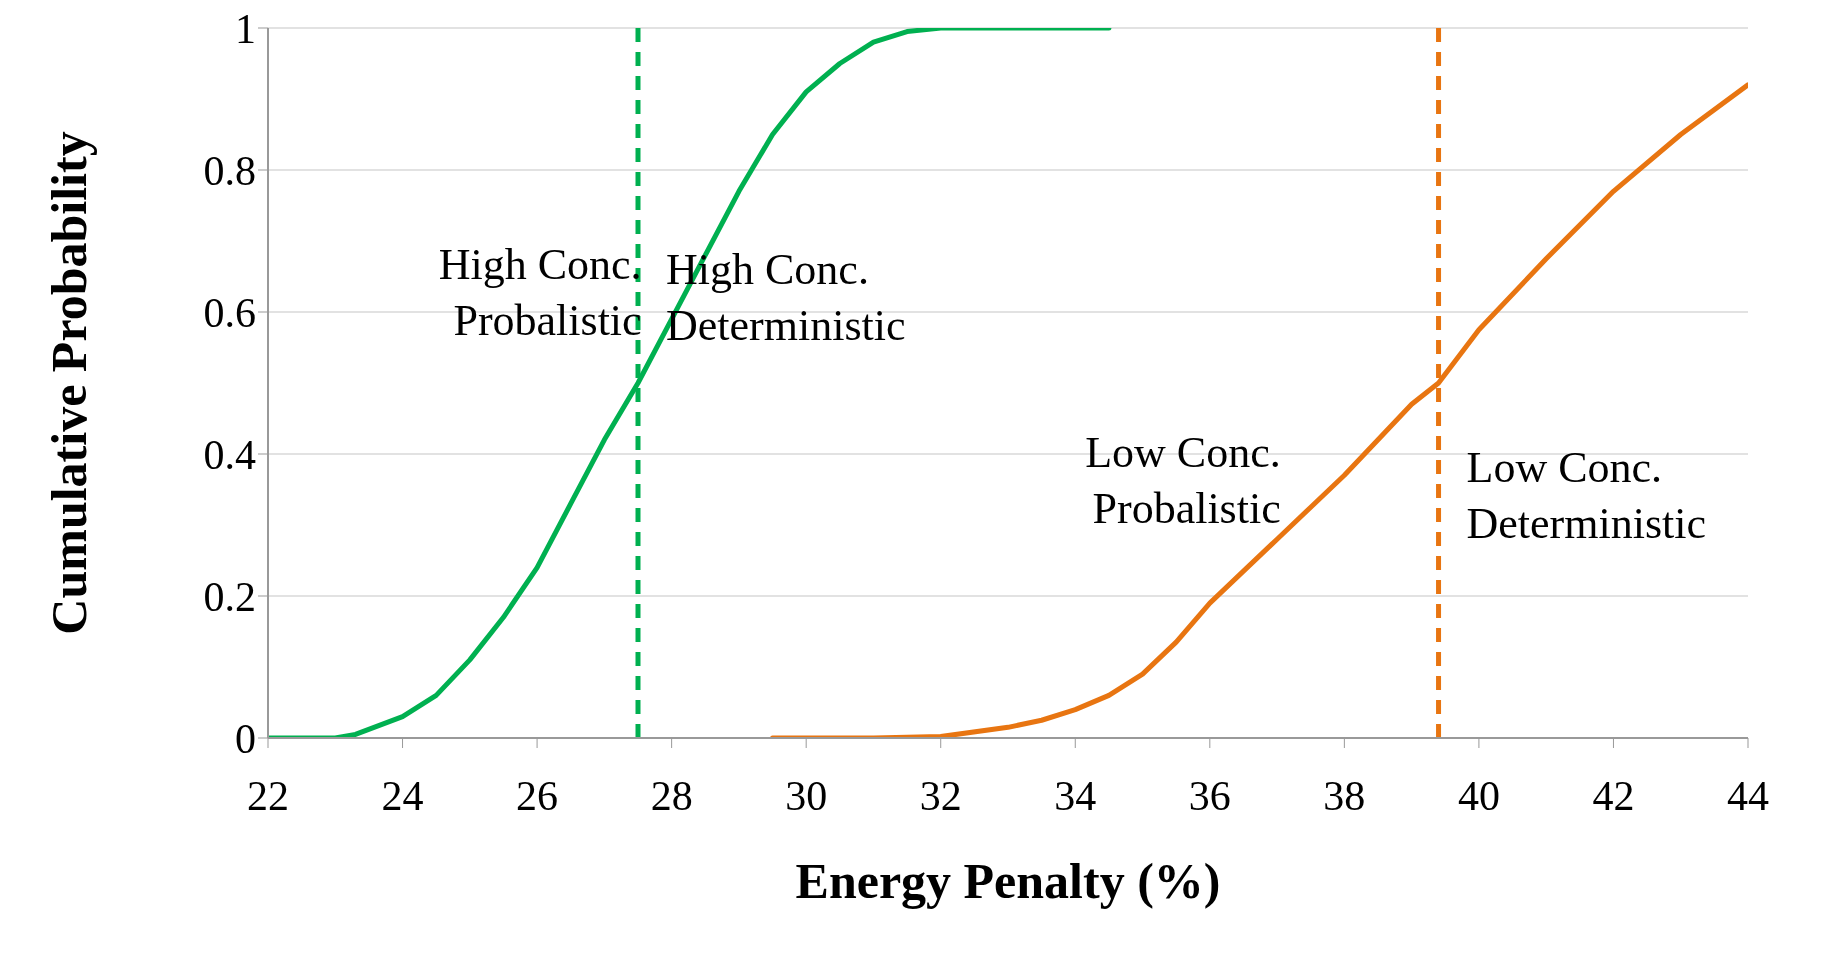  Describe the element at coordinates (671, 795) in the screenshot. I see `x-tick-label: 28` at that location.